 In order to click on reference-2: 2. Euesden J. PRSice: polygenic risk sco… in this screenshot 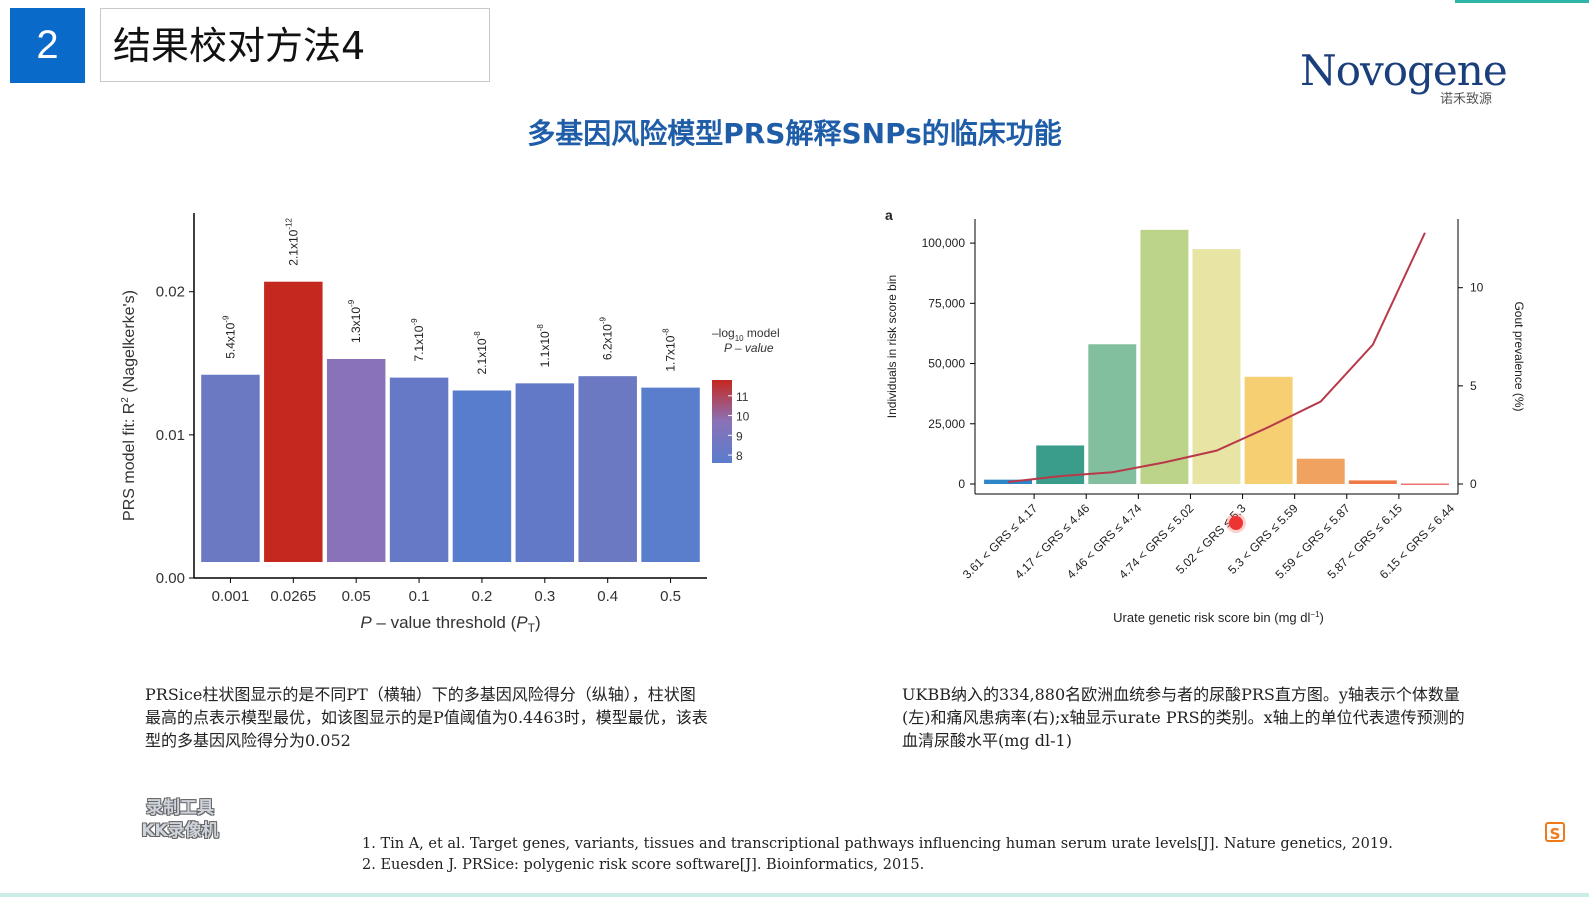, I will do `click(643, 865)`.